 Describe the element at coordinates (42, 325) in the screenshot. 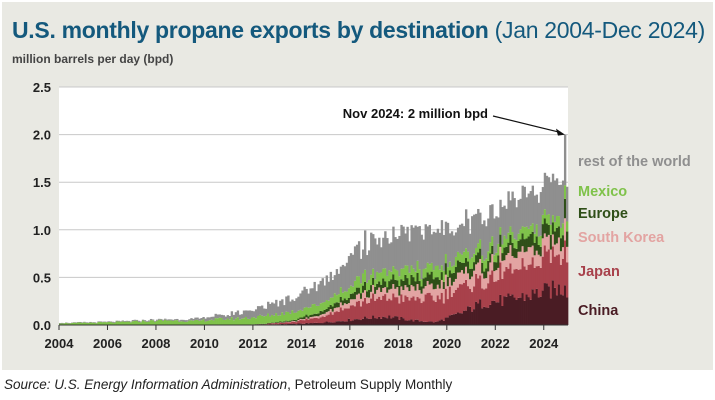

I see `y-tick-label: 0.0` at that location.